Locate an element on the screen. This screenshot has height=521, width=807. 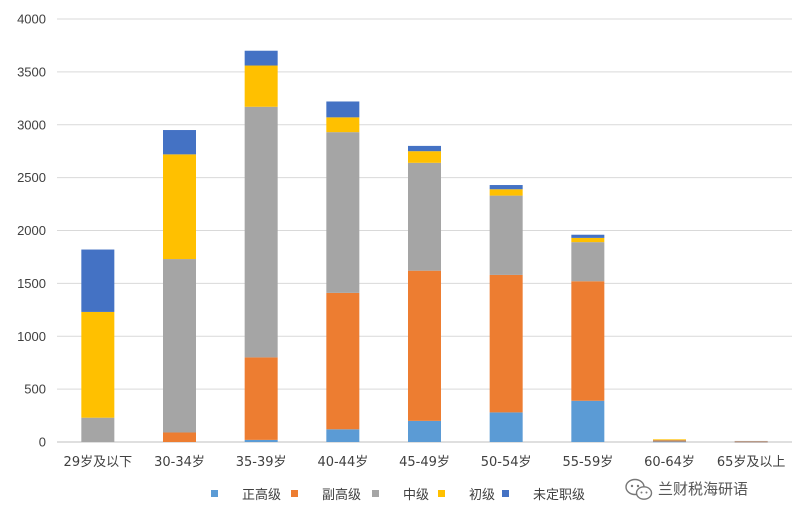
y-tick-label: 1500 is located at coordinates (31, 283).